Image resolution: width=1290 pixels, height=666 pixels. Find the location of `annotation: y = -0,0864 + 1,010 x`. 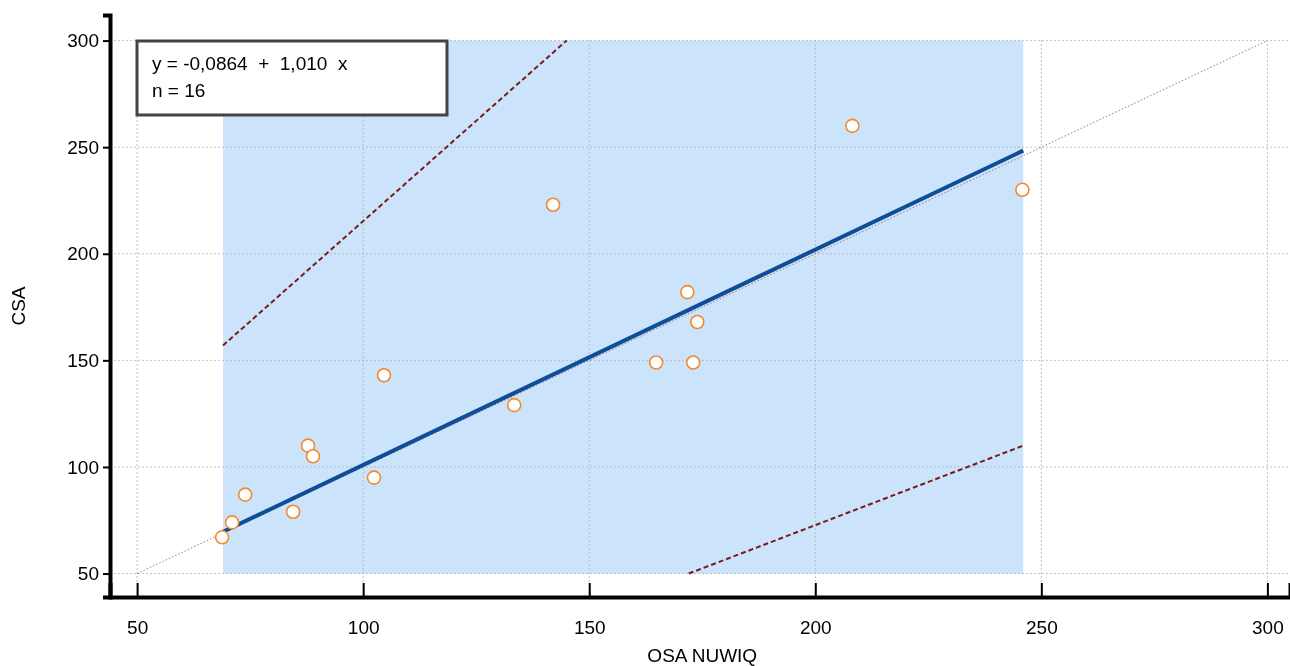

annotation: y = -0,0864 + 1,010 x is located at coordinates (250, 63).